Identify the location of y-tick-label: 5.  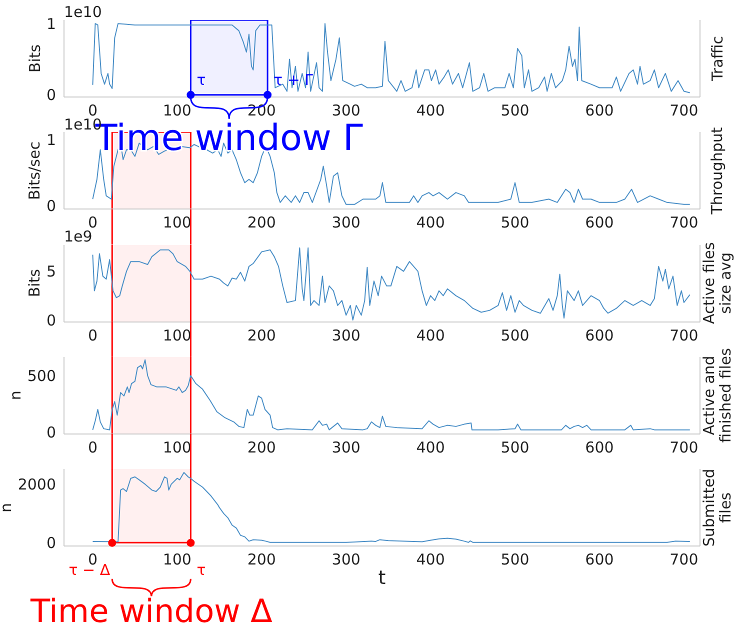
(51, 271).